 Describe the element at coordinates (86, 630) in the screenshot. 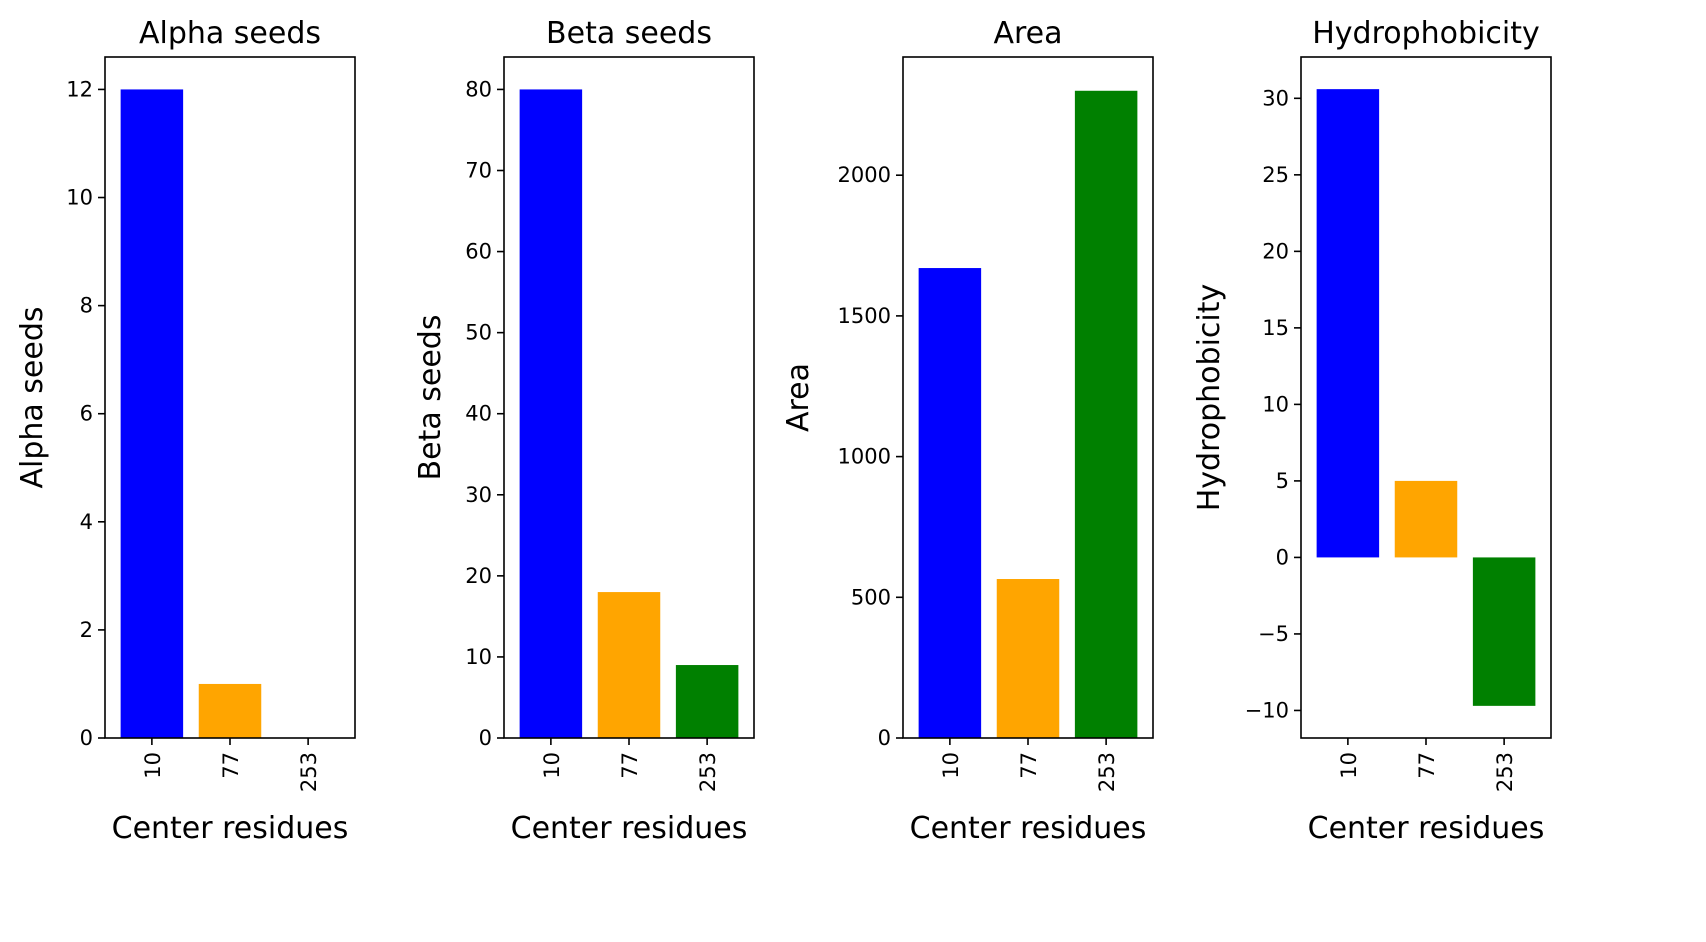

I see `y-tick-label: 2` at that location.